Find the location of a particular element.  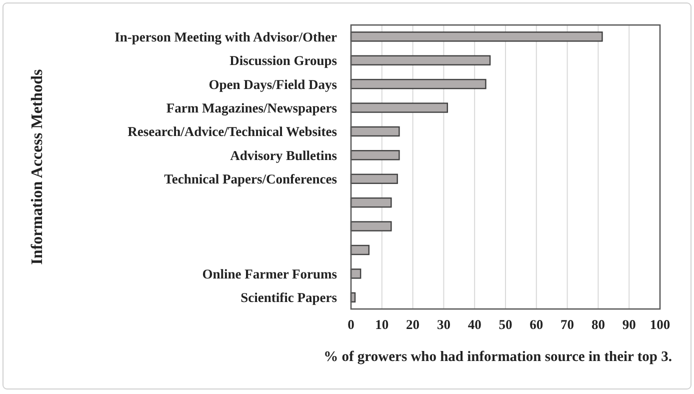

x-tick-label: 10 is located at coordinates (382, 324).